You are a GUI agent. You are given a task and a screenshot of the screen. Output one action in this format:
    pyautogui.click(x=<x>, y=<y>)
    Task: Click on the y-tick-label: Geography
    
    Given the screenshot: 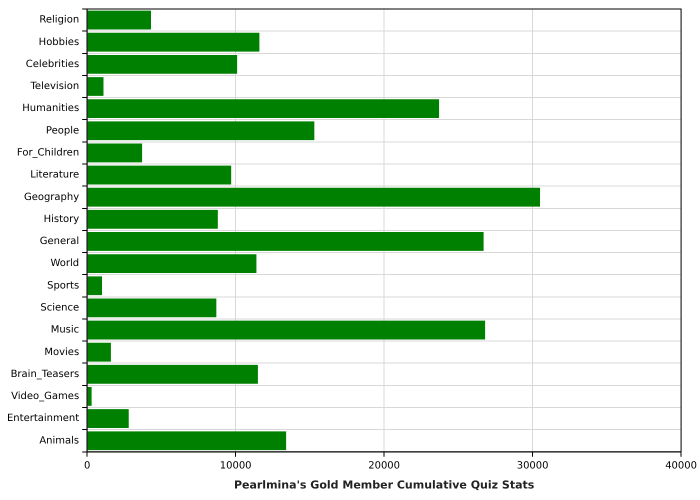 What is the action you would take?
    pyautogui.click(x=52, y=197)
    